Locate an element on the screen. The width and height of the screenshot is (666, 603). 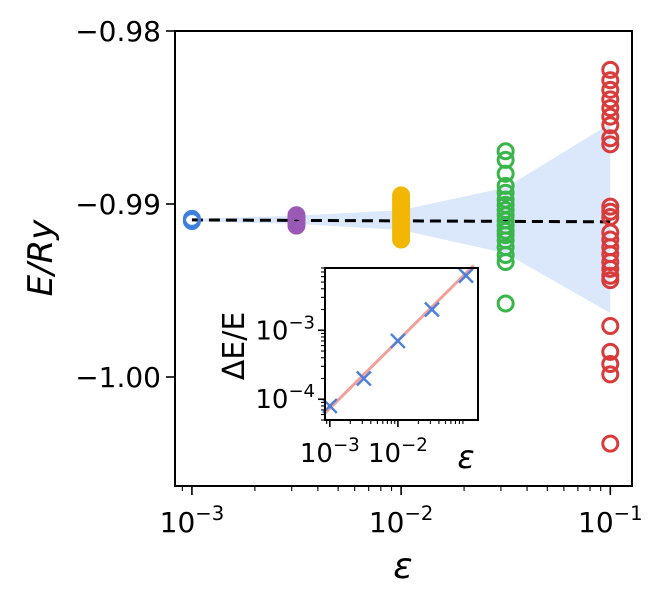
x-tick-label: 10⁻¹ is located at coordinates (610, 520).